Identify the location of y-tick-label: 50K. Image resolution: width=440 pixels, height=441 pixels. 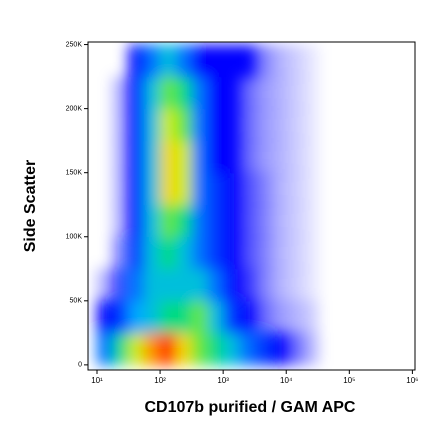
(76, 301).